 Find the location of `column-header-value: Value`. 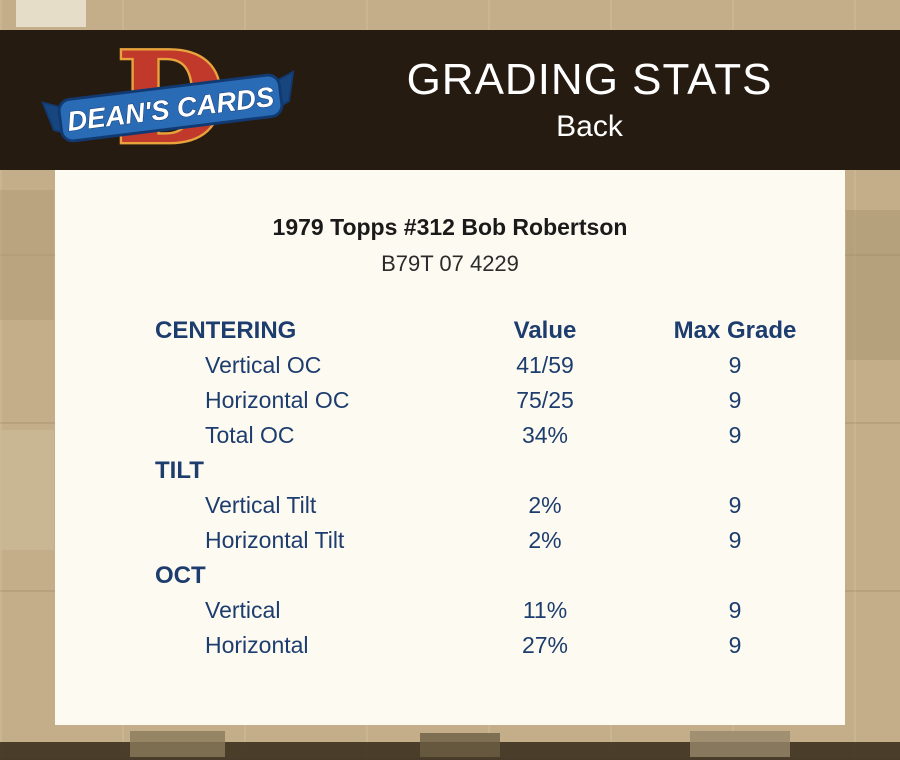

column-header-value: Value is located at coordinates (545, 330).